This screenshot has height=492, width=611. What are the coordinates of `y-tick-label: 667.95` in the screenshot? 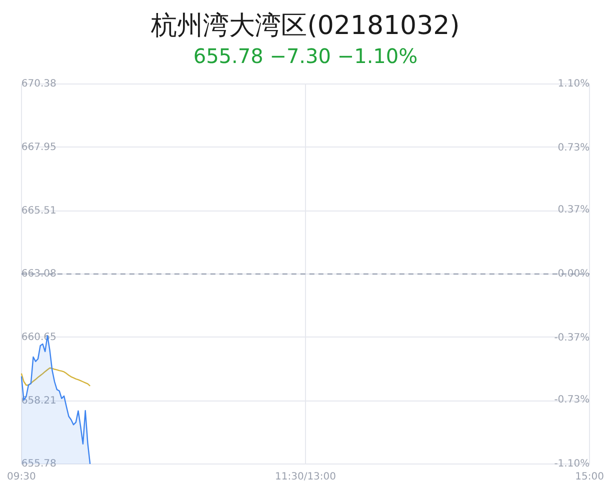 It's located at (38, 147).